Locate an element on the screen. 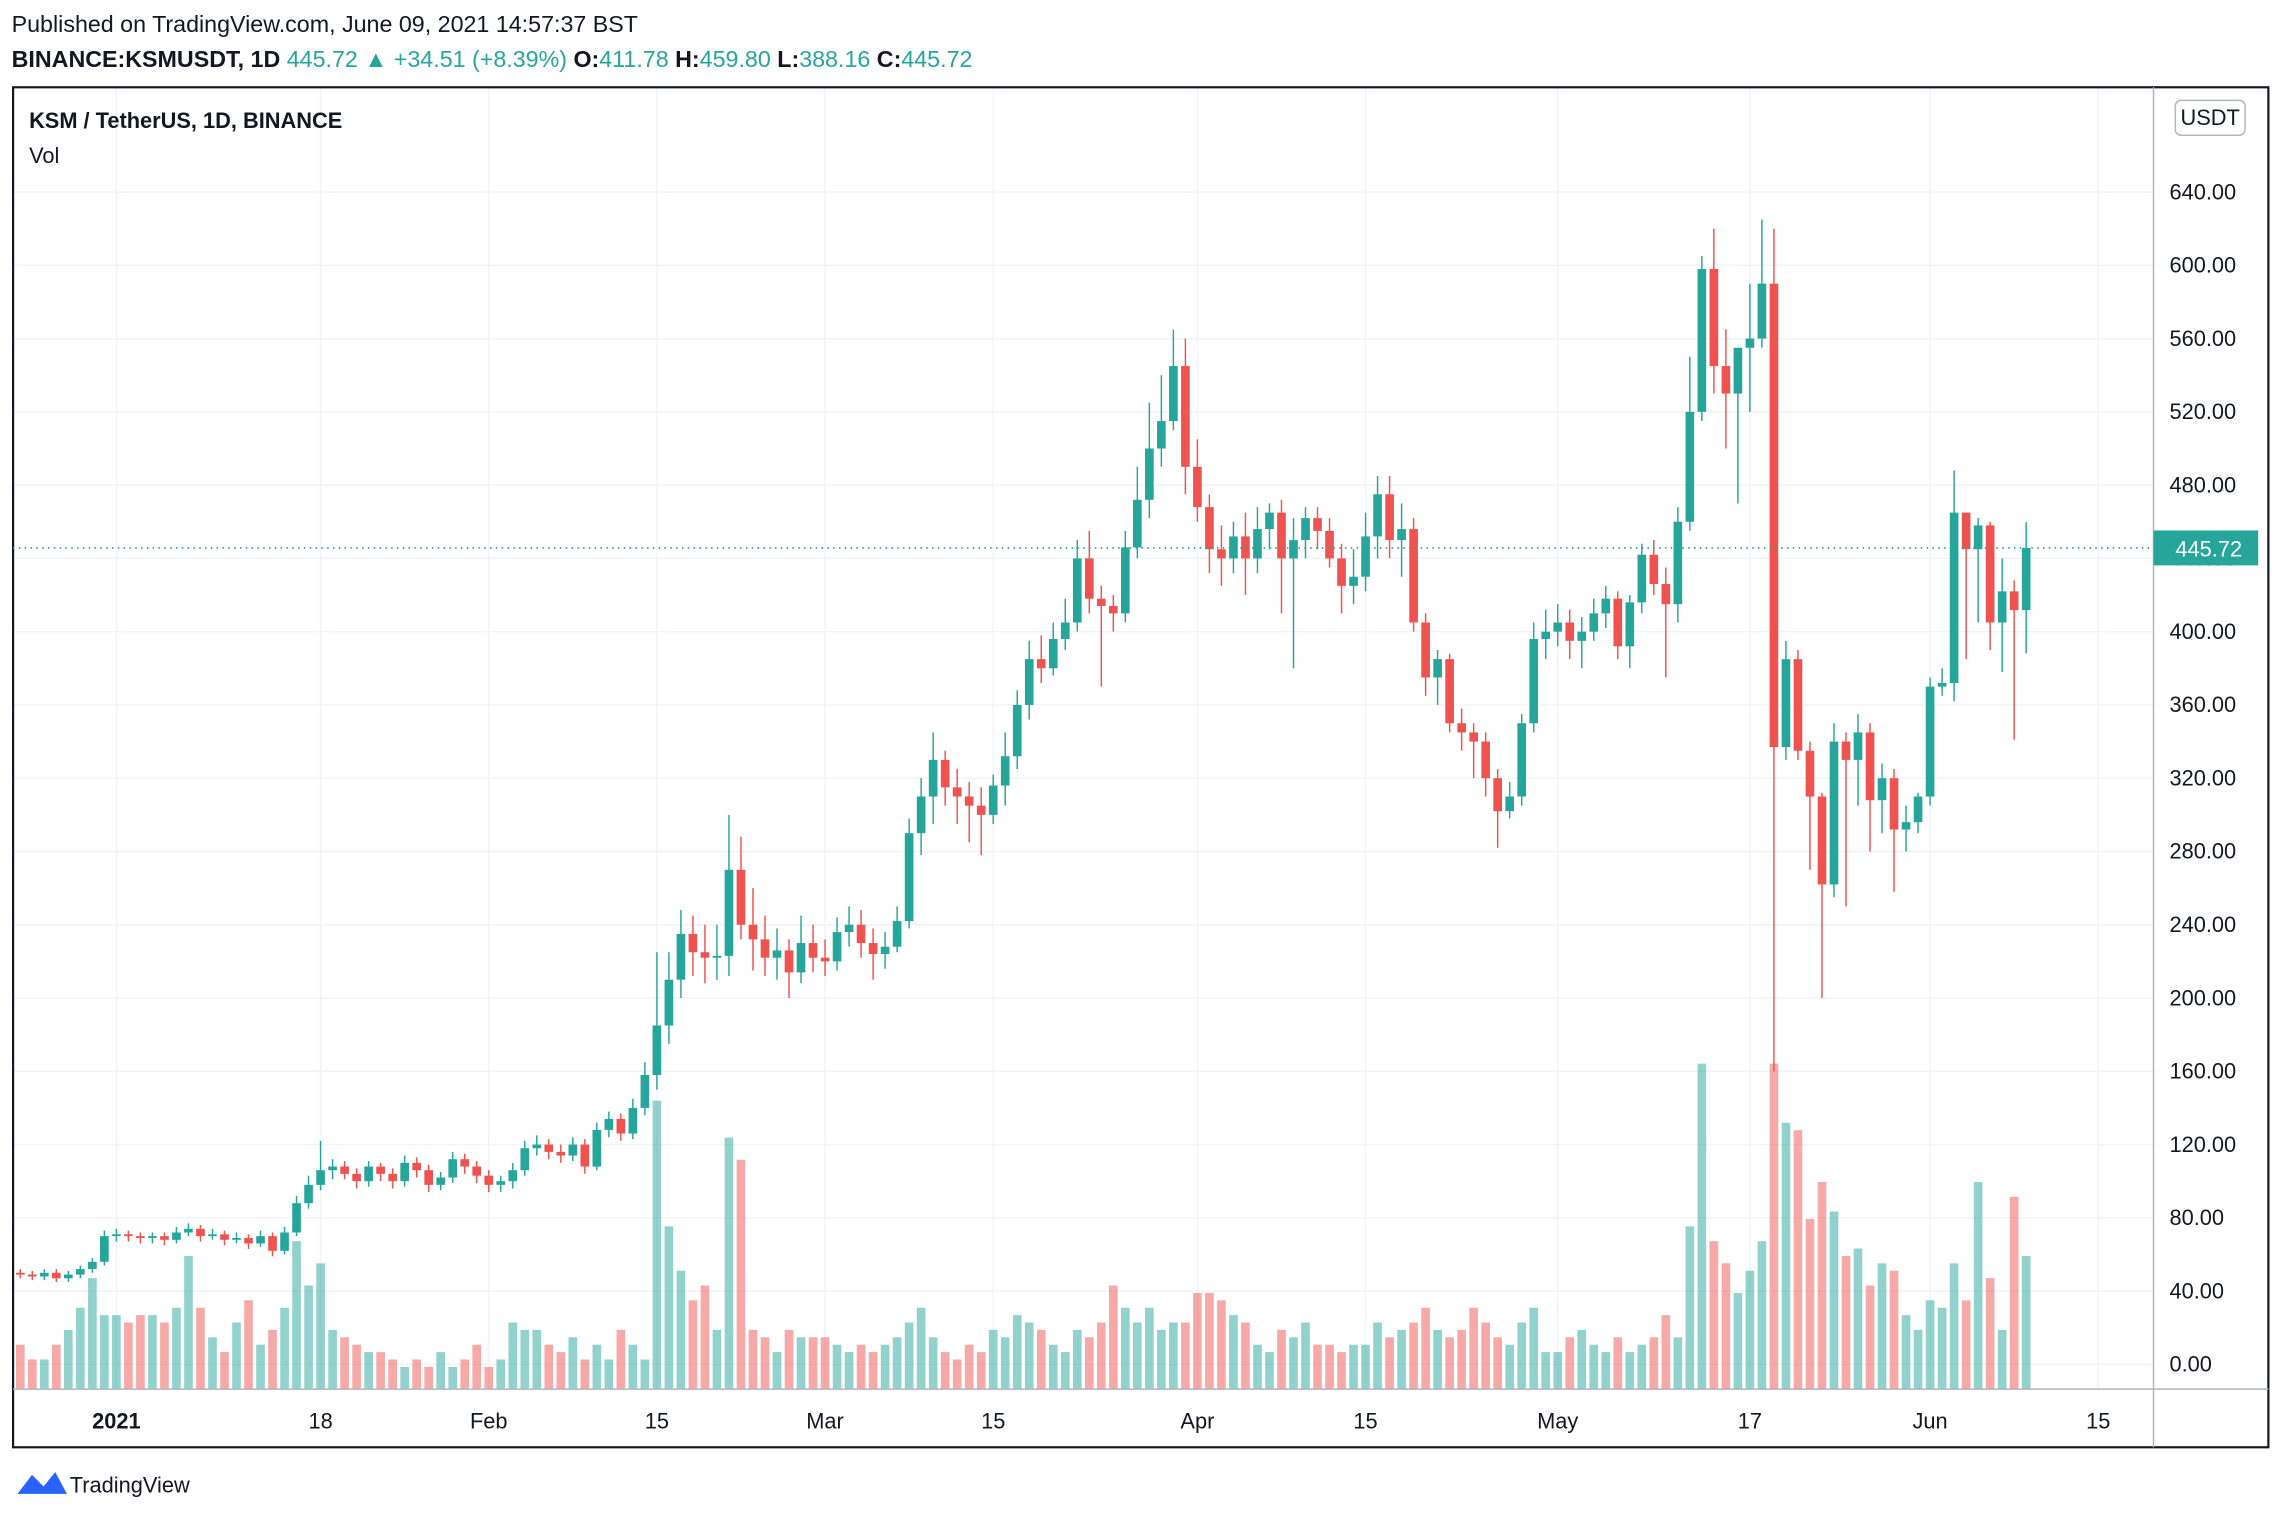  currency: USDT is located at coordinates (2210, 117).